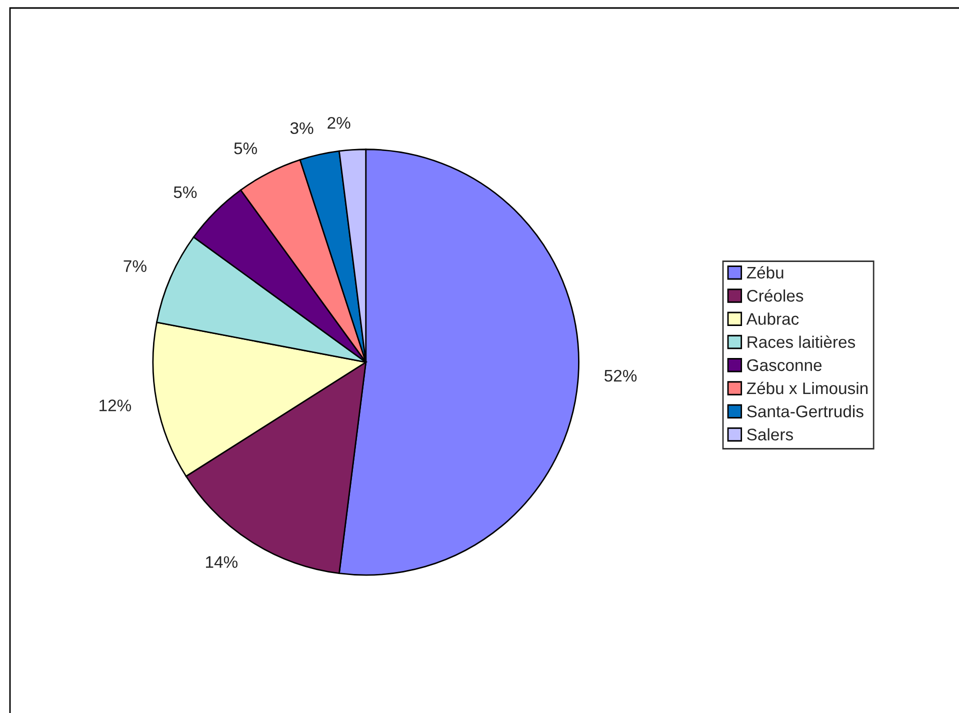  Describe the element at coordinates (784, 365) in the screenshot. I see `legend-label: Gasconne` at that location.